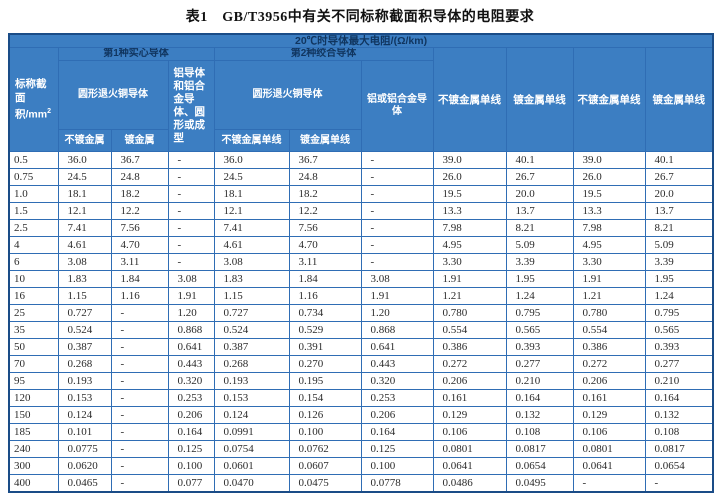  I want to click on value-cell: 0.272, so click(609, 364).